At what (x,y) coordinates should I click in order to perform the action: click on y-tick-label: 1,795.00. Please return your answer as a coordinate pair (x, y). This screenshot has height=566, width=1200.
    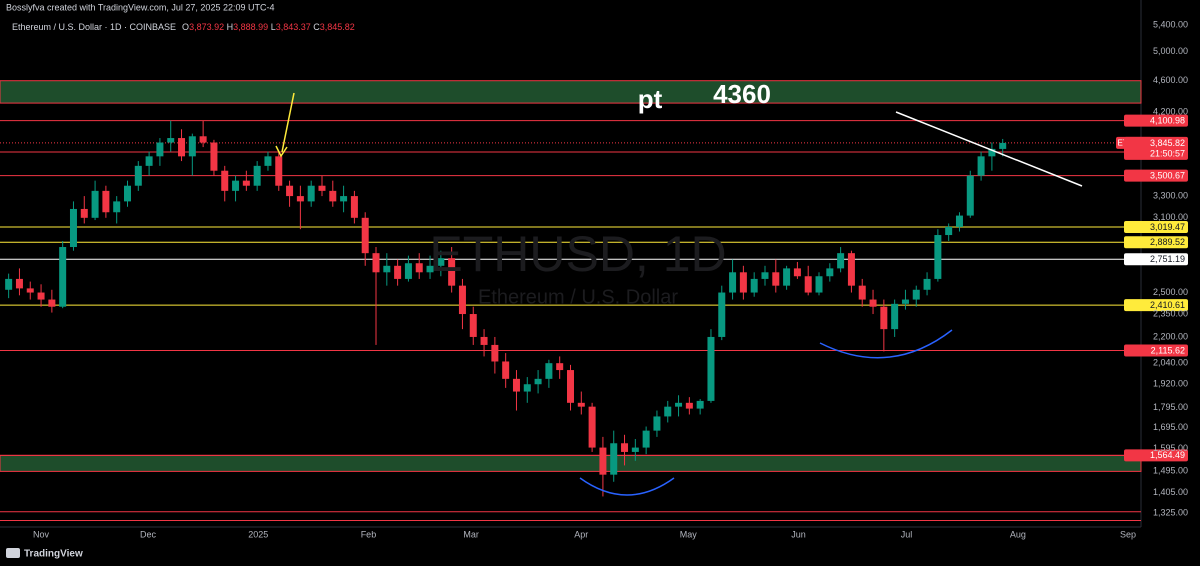
    Looking at the image, I should click on (1170, 407).